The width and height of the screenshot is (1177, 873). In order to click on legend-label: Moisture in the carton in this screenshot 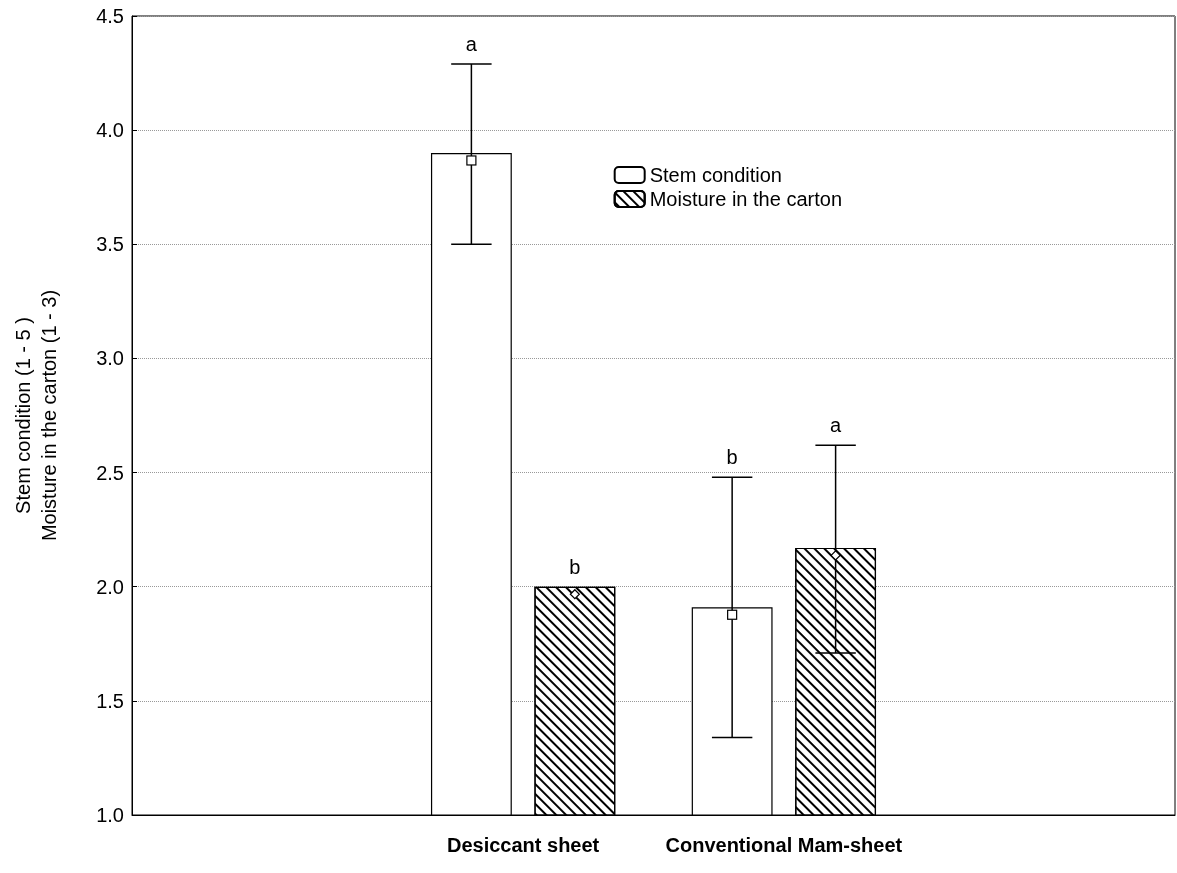, I will do `click(746, 199)`.